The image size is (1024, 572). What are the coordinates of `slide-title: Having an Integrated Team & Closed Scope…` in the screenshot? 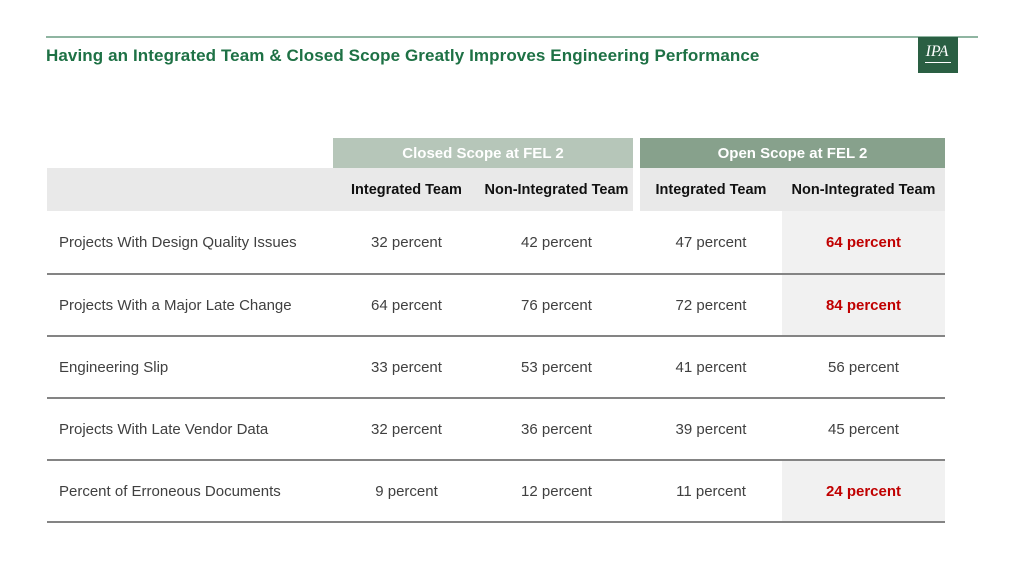 It's located at (403, 55).